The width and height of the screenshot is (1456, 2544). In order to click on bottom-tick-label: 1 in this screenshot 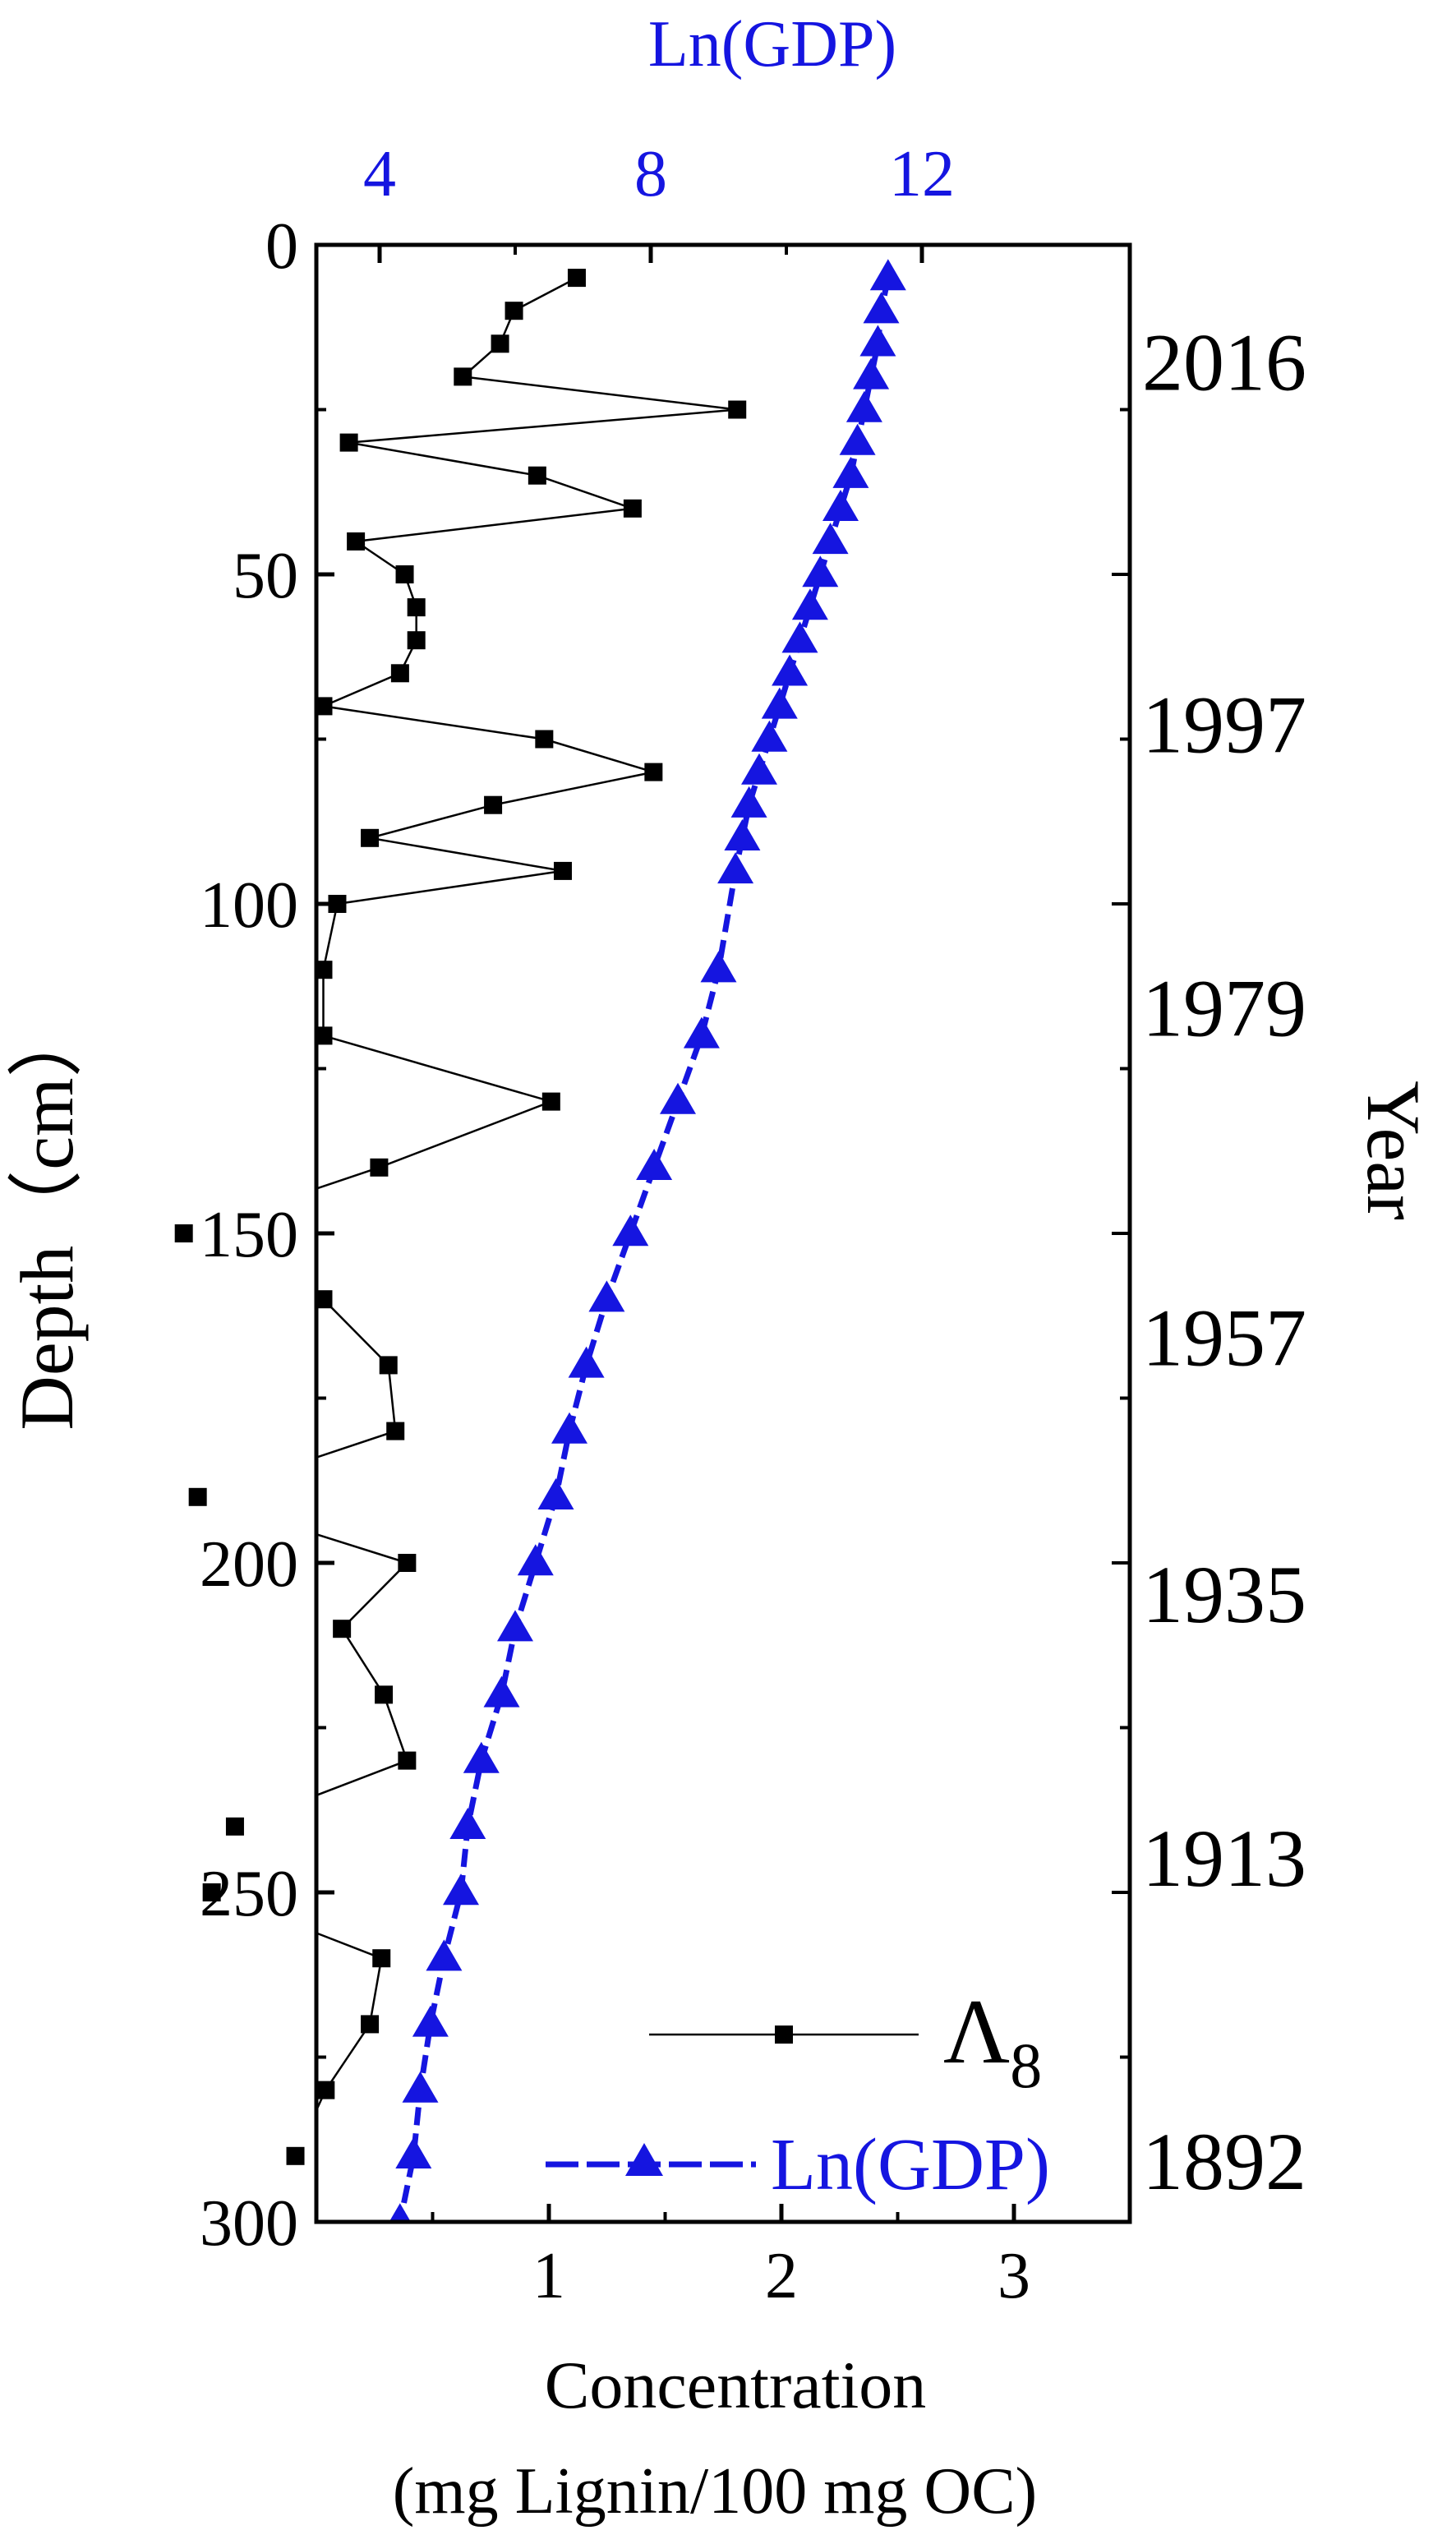, I will do `click(548, 2276)`.